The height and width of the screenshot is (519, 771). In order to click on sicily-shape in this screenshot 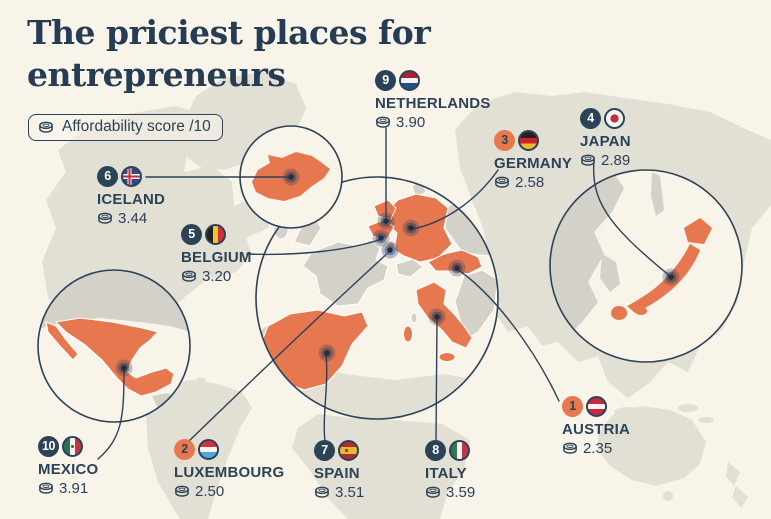, I will do `click(447, 357)`.